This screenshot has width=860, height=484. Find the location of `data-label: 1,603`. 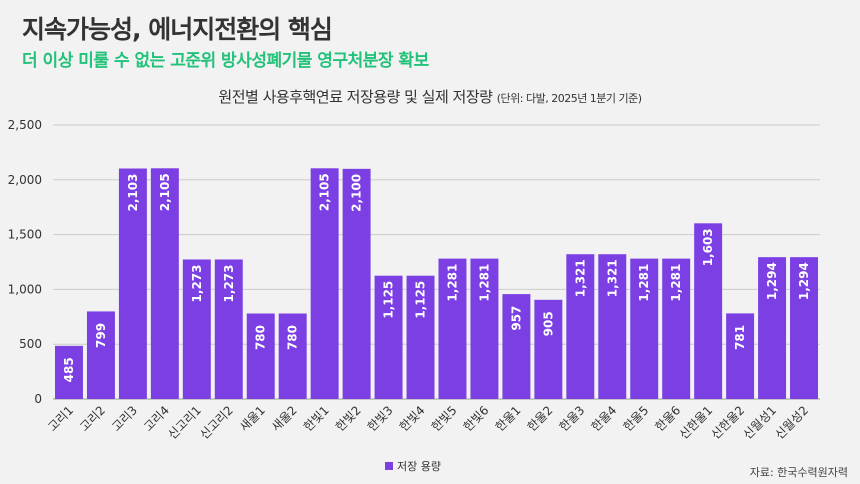

data-label: 1,603 is located at coordinates (708, 247).